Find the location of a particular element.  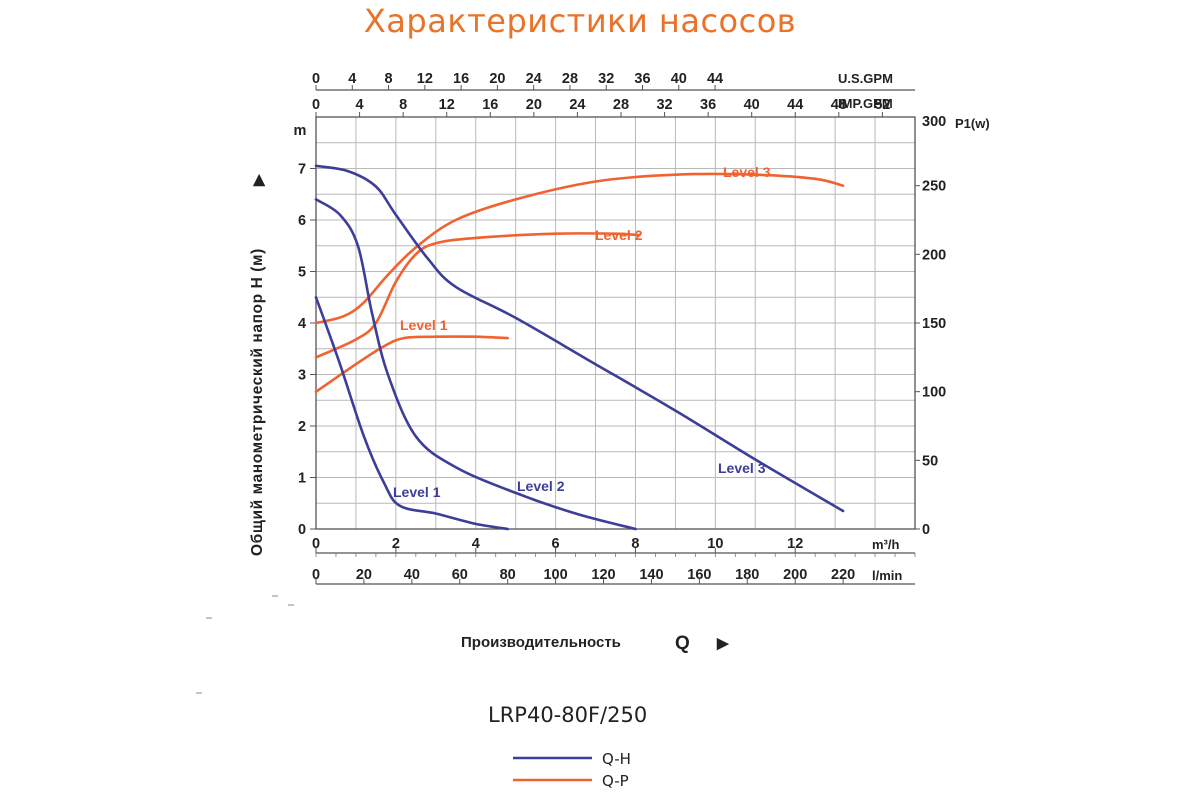

impgpm-tick-label: 52 is located at coordinates (882, 105).